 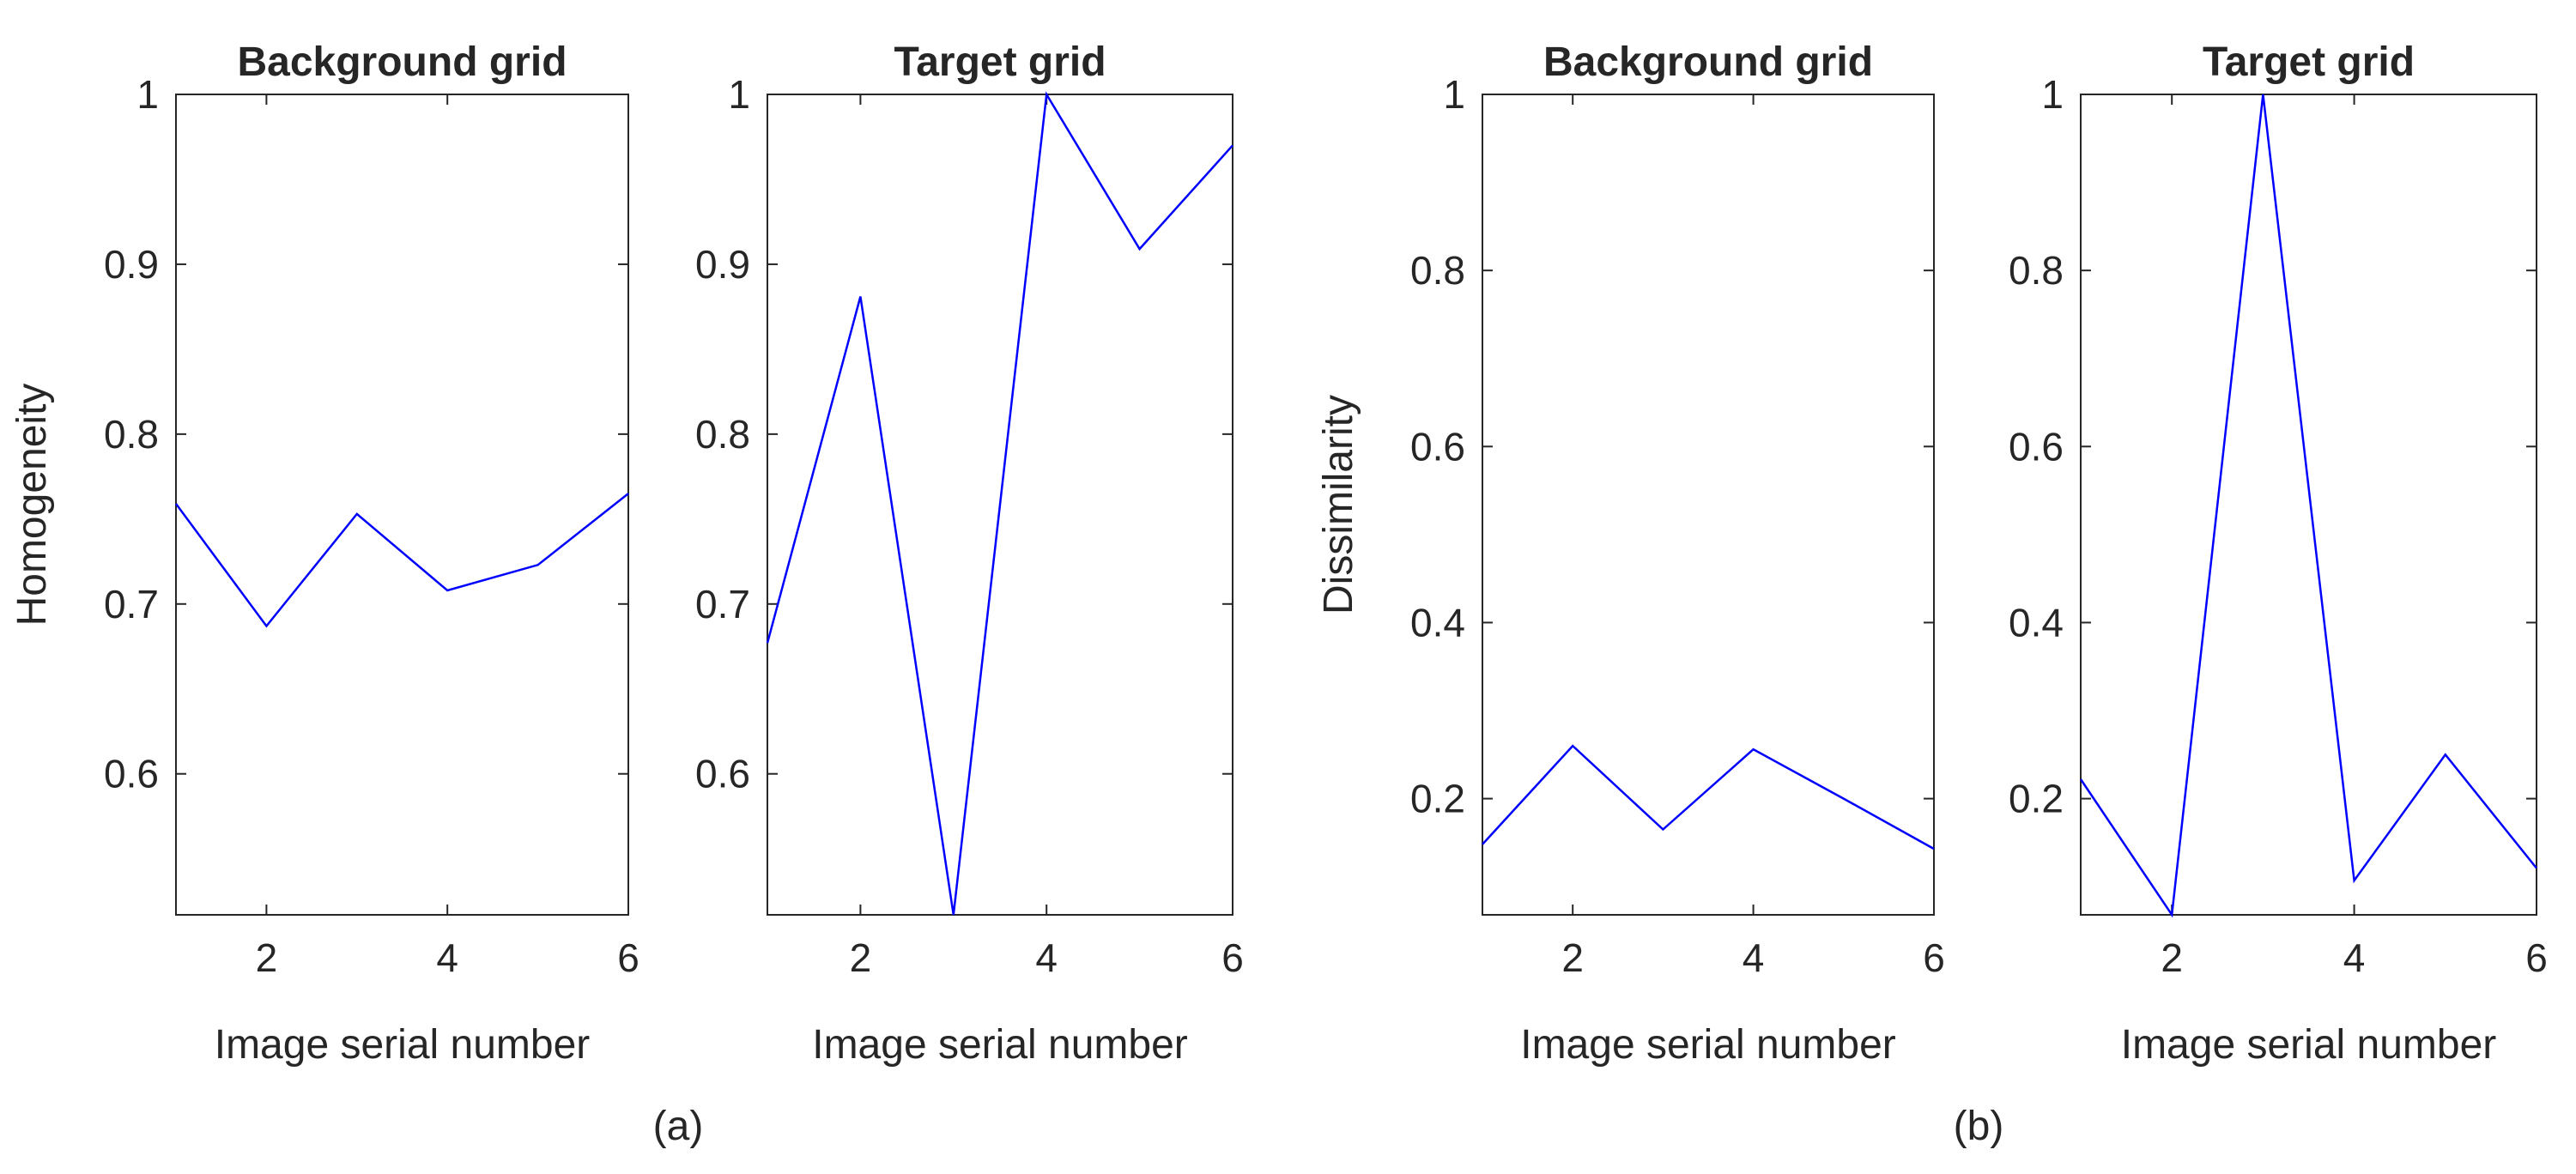 I want to click on chart-3-x-tick-label-1: 4, so click(x=1754, y=957).